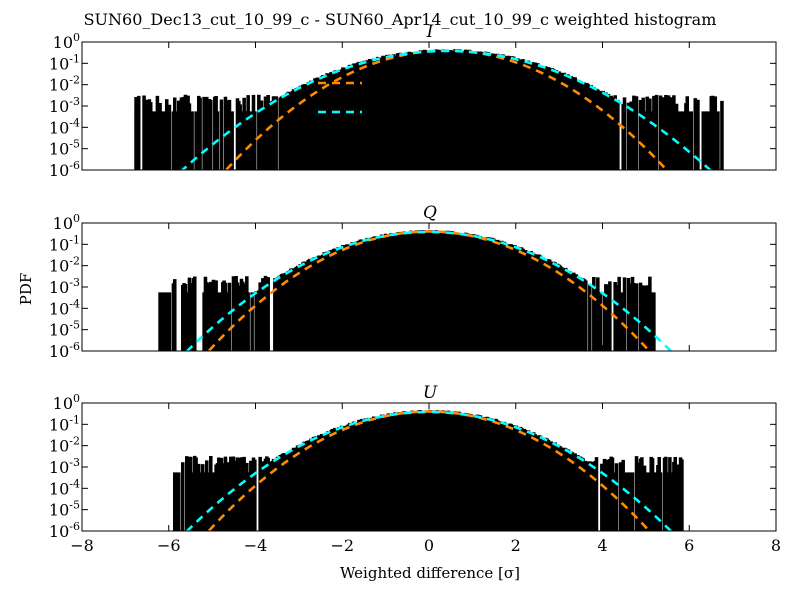 This screenshot has width=800, height=600. I want to click on y-axis-label: PDF, so click(26, 289).